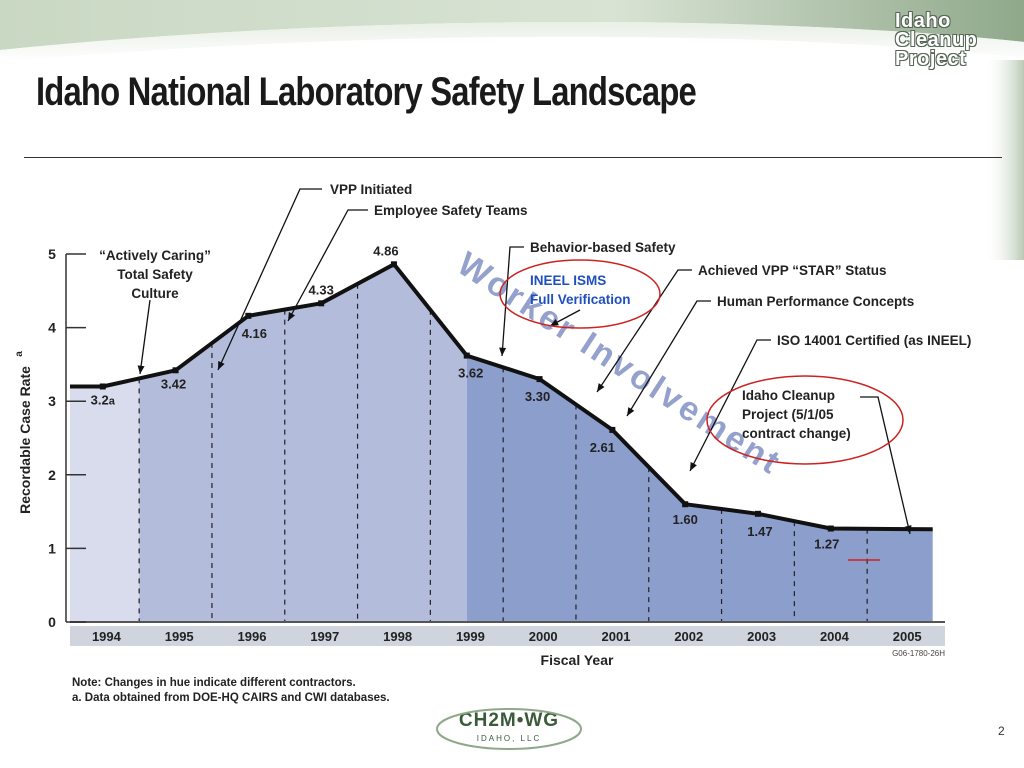 Image resolution: width=1024 pixels, height=768 pixels. Describe the element at coordinates (52, 401) in the screenshot. I see `y-tick-label: 3` at that location.